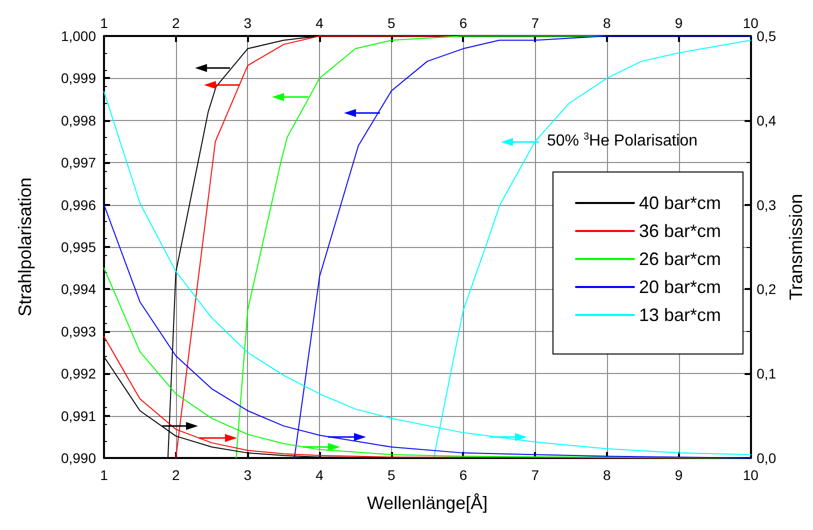  What do you see at coordinates (78, 120) in the screenshot?
I see `y-tick-label: 0,998` at bounding box center [78, 120].